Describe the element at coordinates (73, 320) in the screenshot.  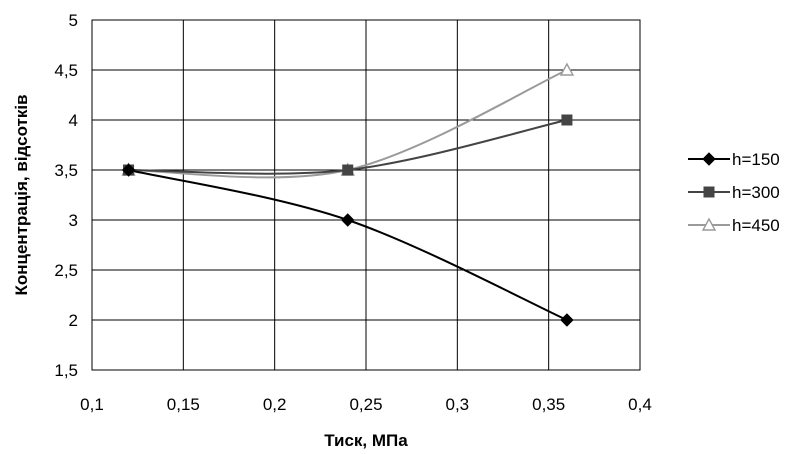
I see `y-tick-label: 2` at that location.